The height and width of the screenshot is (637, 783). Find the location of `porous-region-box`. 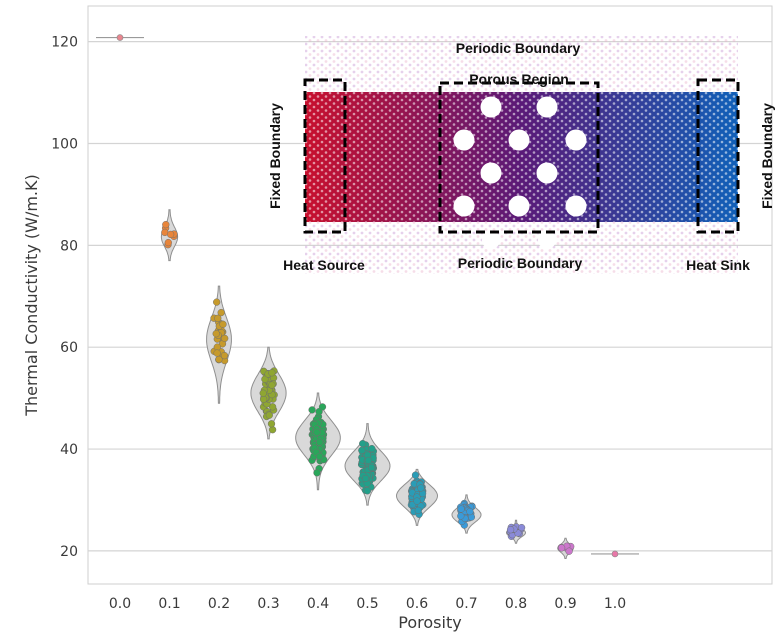

porous-region-box is located at coordinates (519, 157).